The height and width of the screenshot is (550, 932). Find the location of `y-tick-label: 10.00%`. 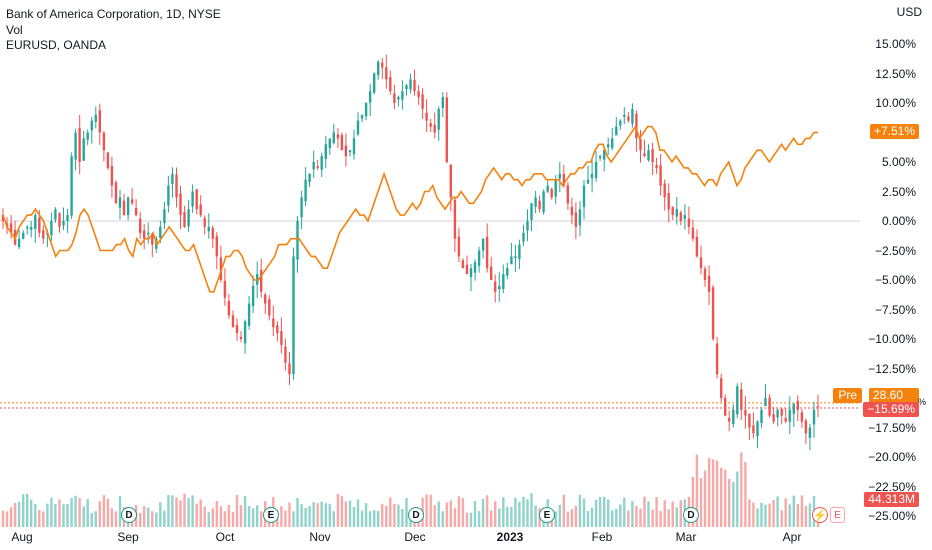

y-tick-label: 10.00% is located at coordinates (895, 103).